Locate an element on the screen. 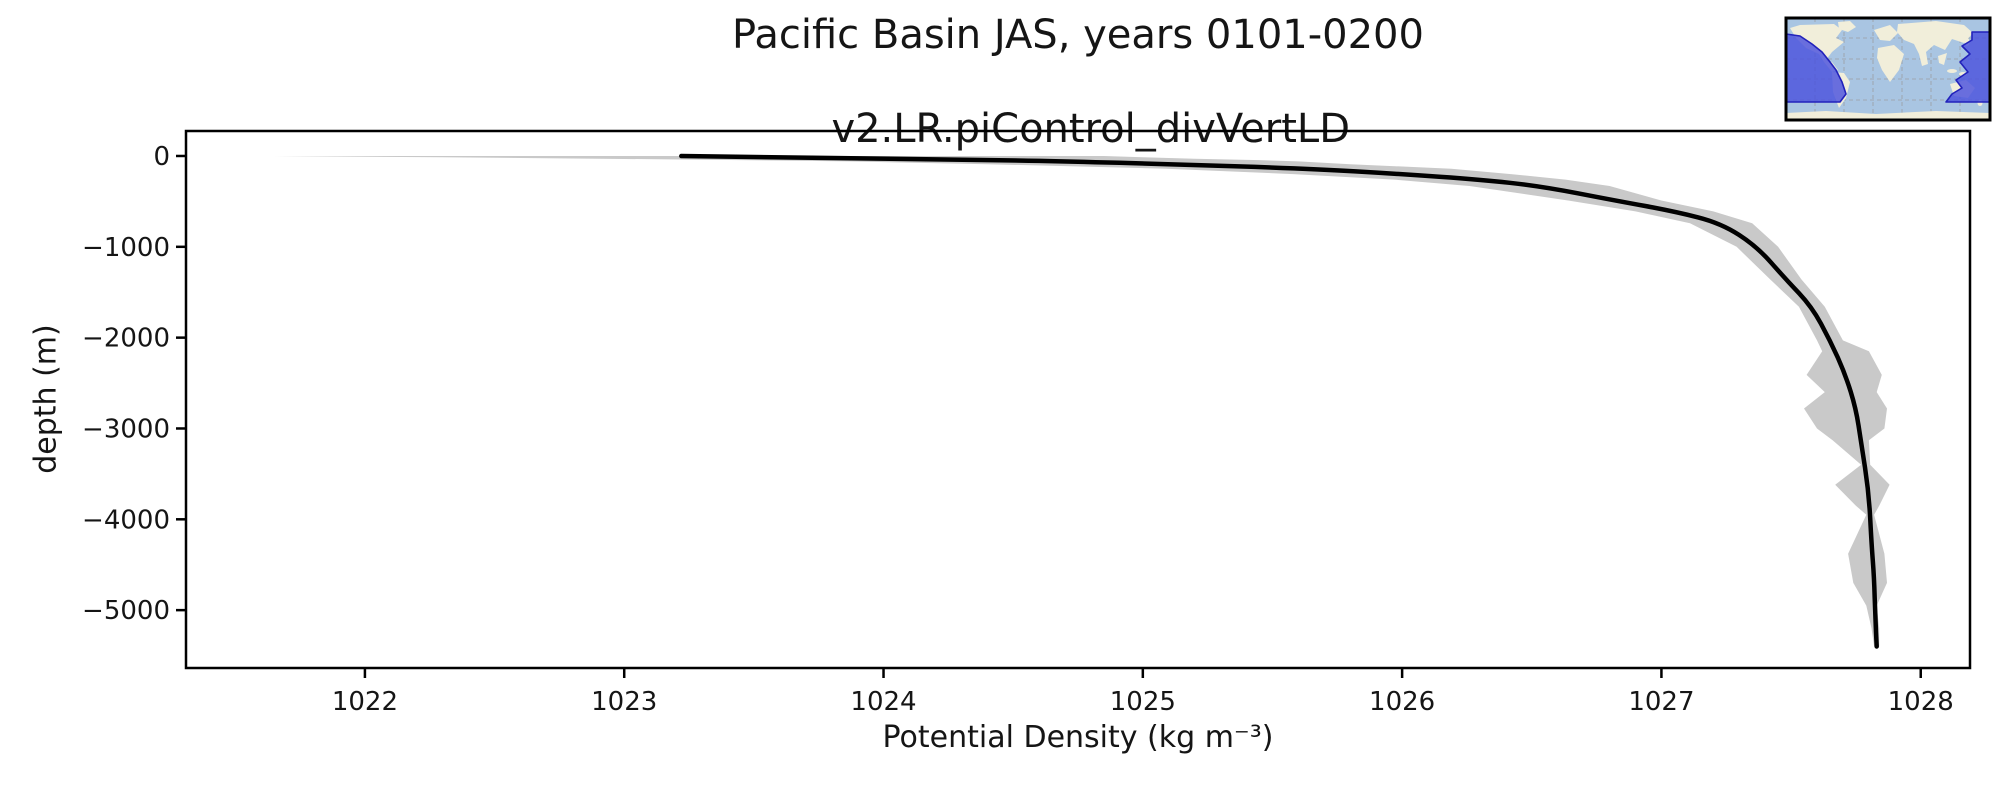 The width and height of the screenshot is (2000, 800). x-tick-label: 1023 is located at coordinates (624, 702).